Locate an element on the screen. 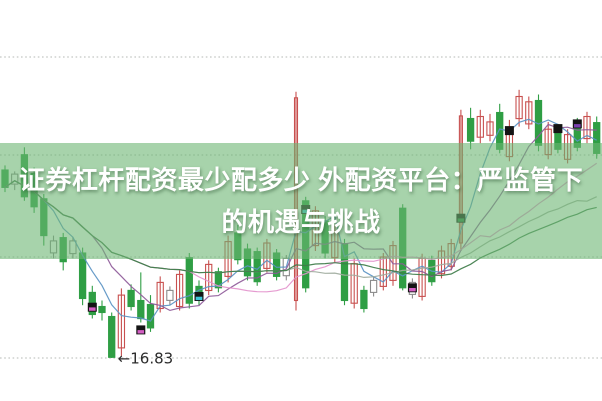 Image resolution: width=602 pixels, height=401 pixels. low-price-label: ←16.83 is located at coordinates (146, 359).